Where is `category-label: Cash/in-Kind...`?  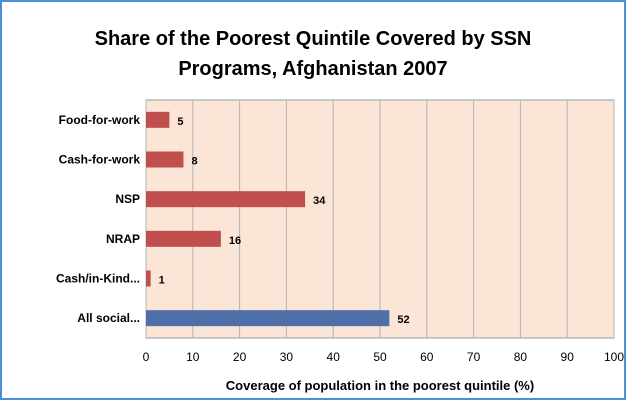 category-label: Cash/in-Kind... is located at coordinates (98, 279).